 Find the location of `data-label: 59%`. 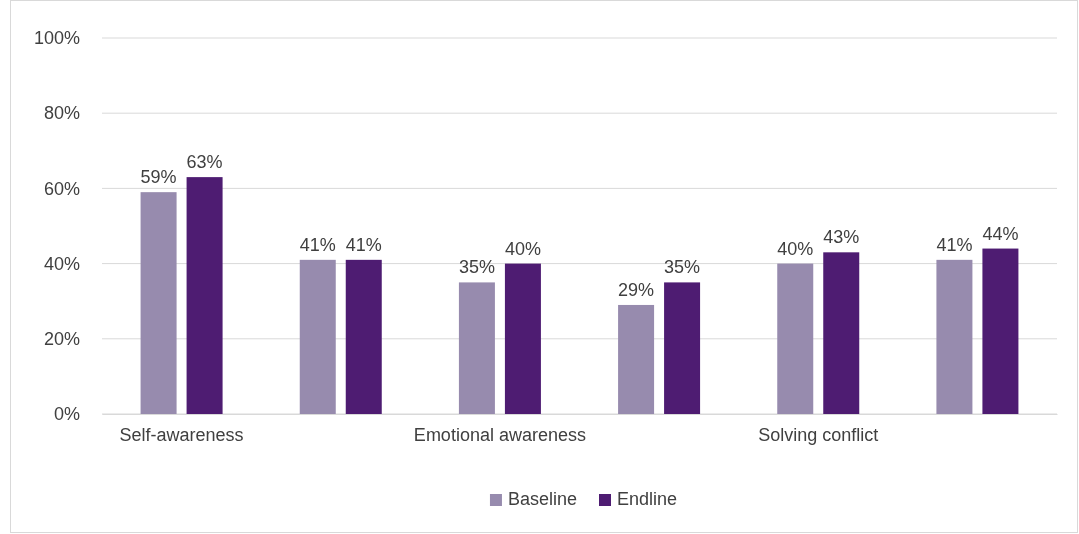

data-label: 59% is located at coordinates (158, 177).